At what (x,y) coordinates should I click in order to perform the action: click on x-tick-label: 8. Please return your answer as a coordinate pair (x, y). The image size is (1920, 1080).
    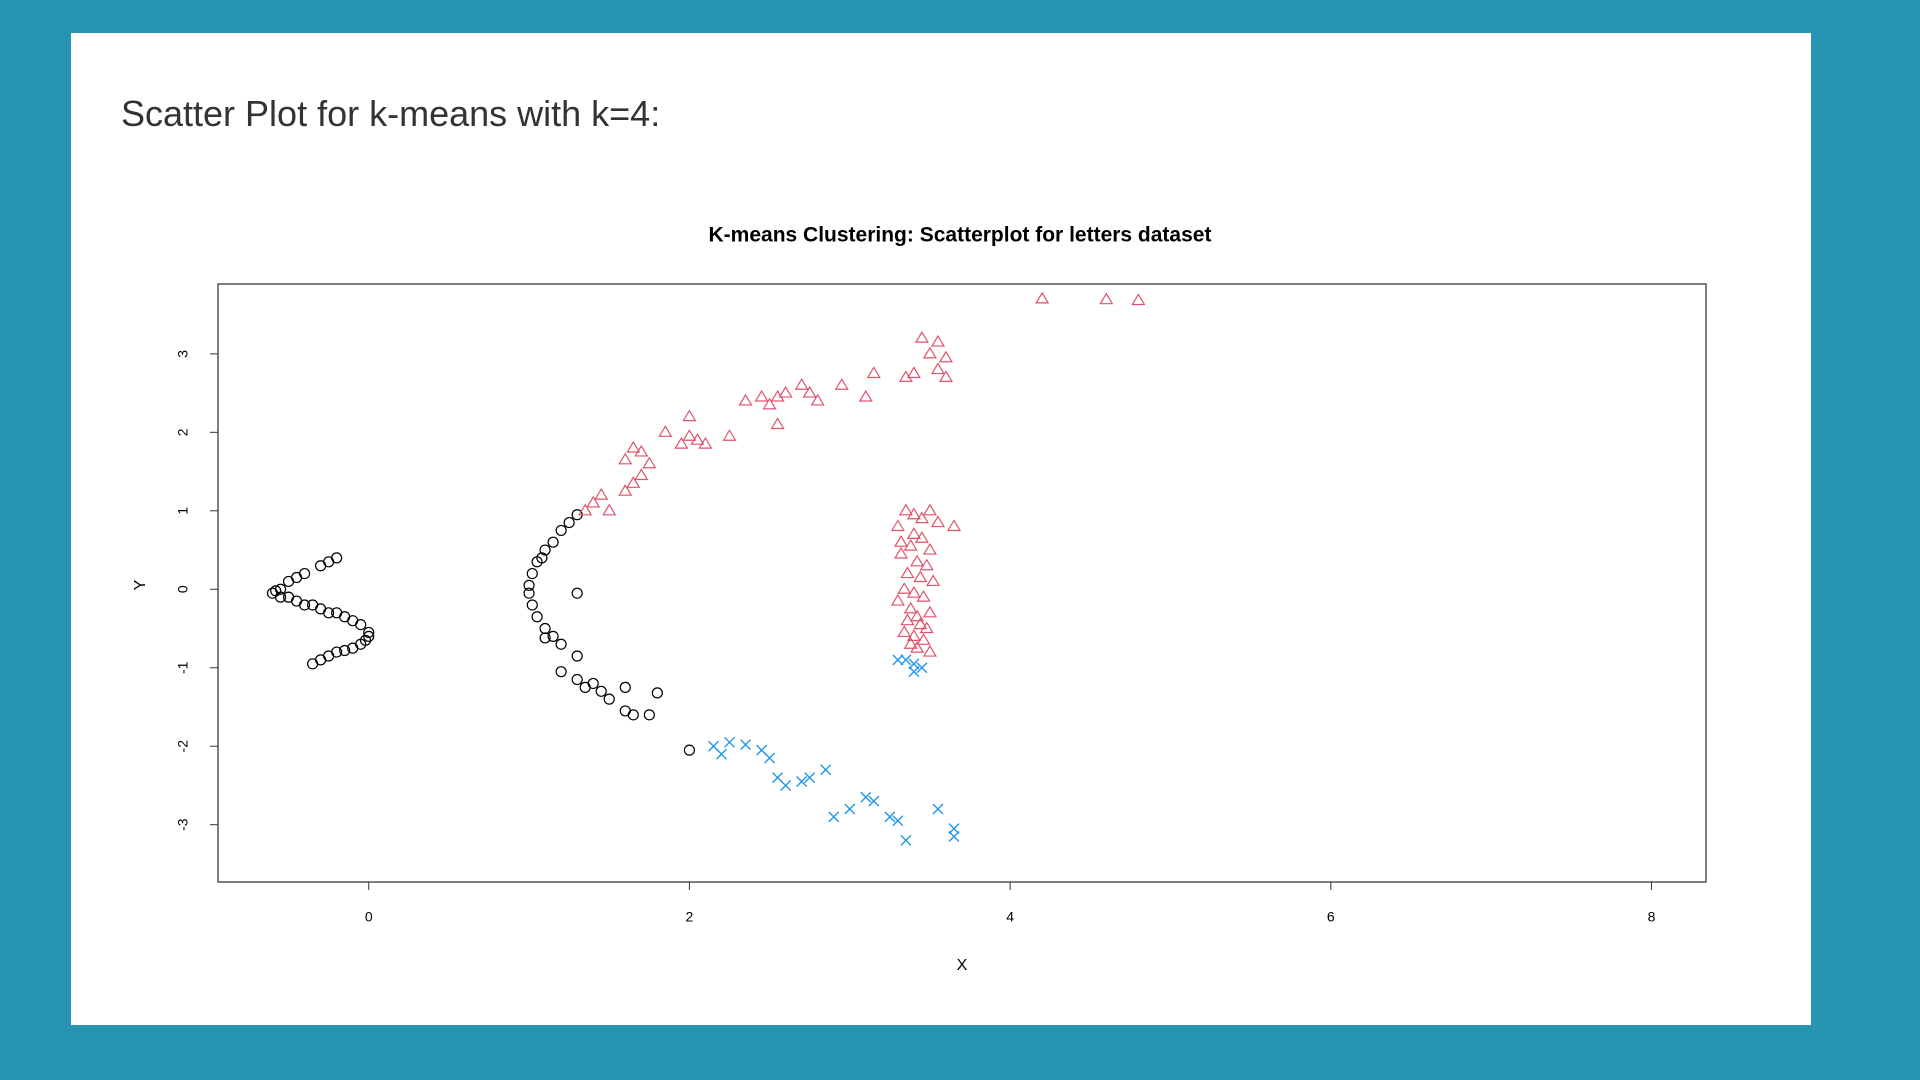
    Looking at the image, I should click on (1652, 917).